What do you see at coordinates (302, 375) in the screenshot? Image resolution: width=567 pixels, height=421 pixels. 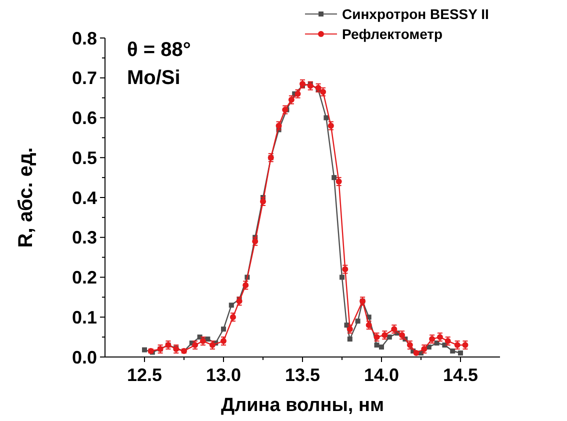 I see `x-tick-label: 13.5` at bounding box center [302, 375].